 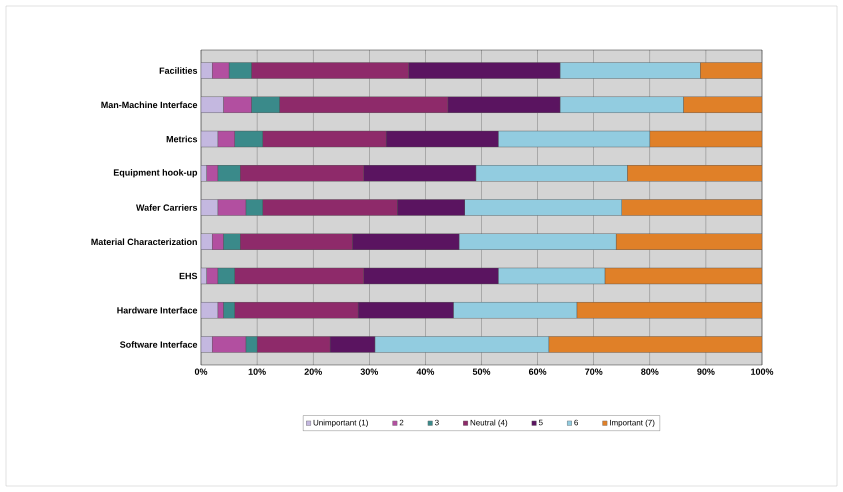 I want to click on x-tick-label: 90%, so click(x=706, y=371).